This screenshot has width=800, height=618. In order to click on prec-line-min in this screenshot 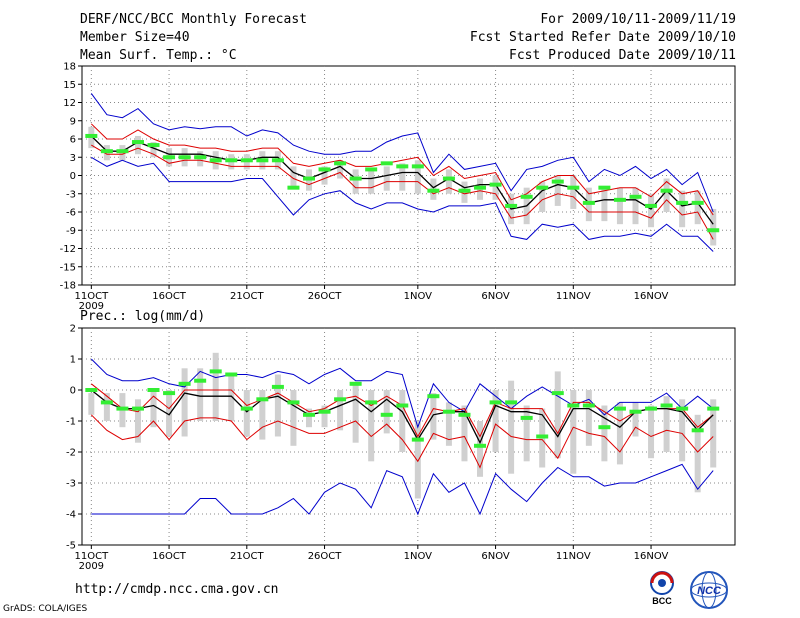, I will do `click(402, 489)`.